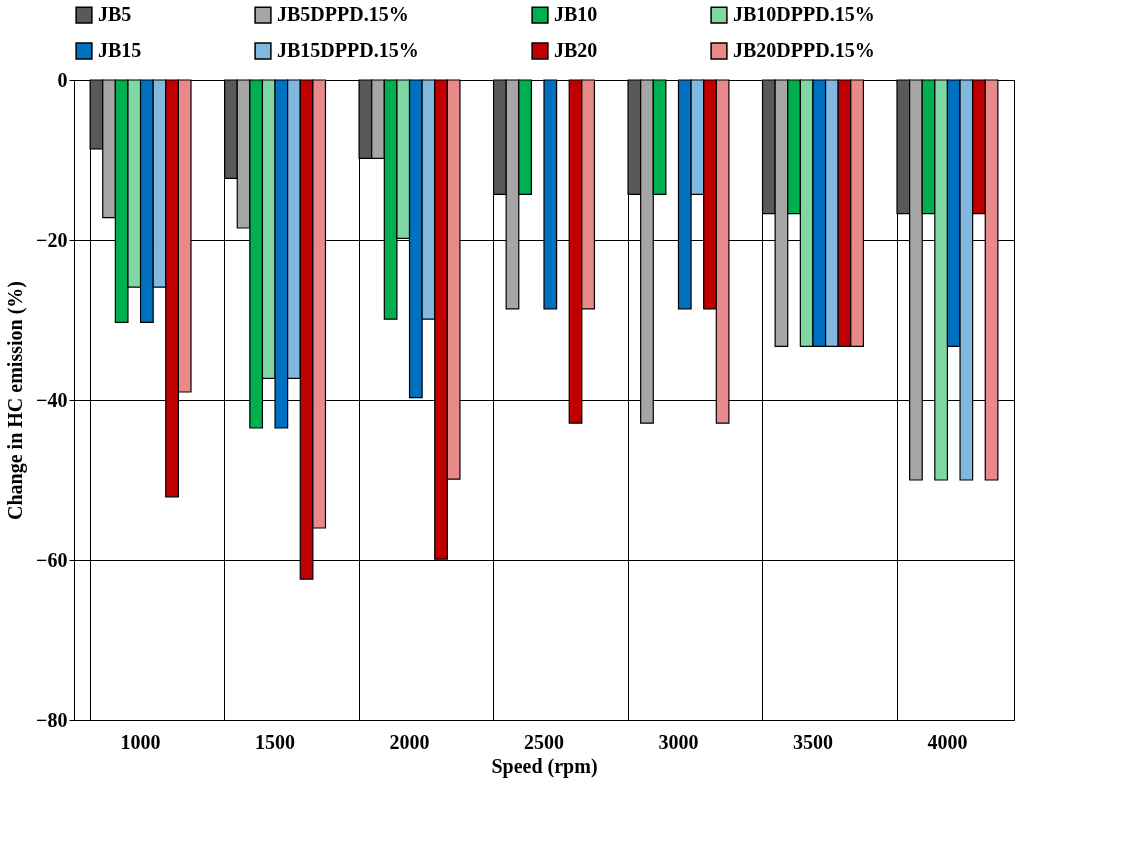  What do you see at coordinates (140, 741) in the screenshot?
I see `x-tick-label: 1000` at bounding box center [140, 741].